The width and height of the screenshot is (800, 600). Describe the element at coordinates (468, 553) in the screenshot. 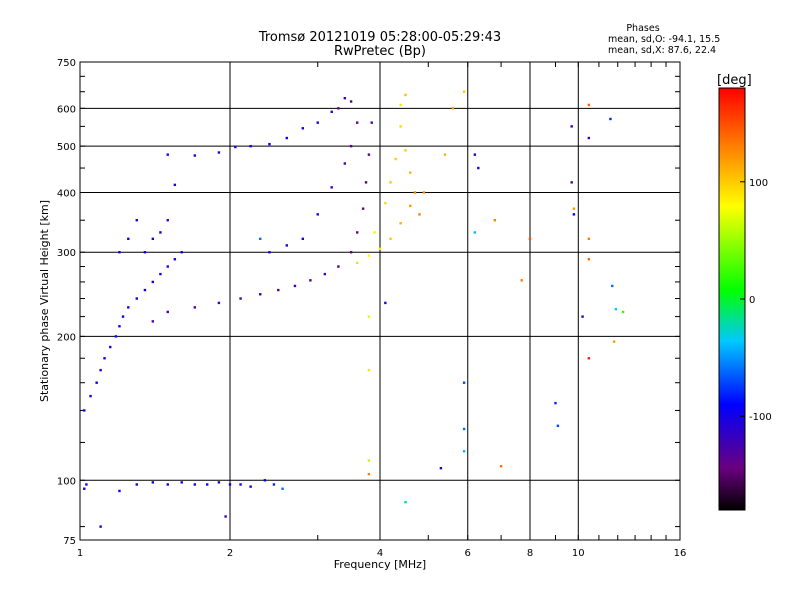

I see `x-tick-label: 6` at that location.